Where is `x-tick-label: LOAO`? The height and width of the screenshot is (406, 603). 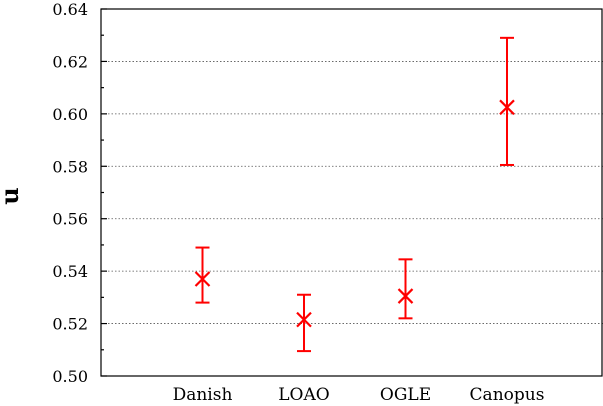 x-tick-label: LOAO is located at coordinates (303, 395).